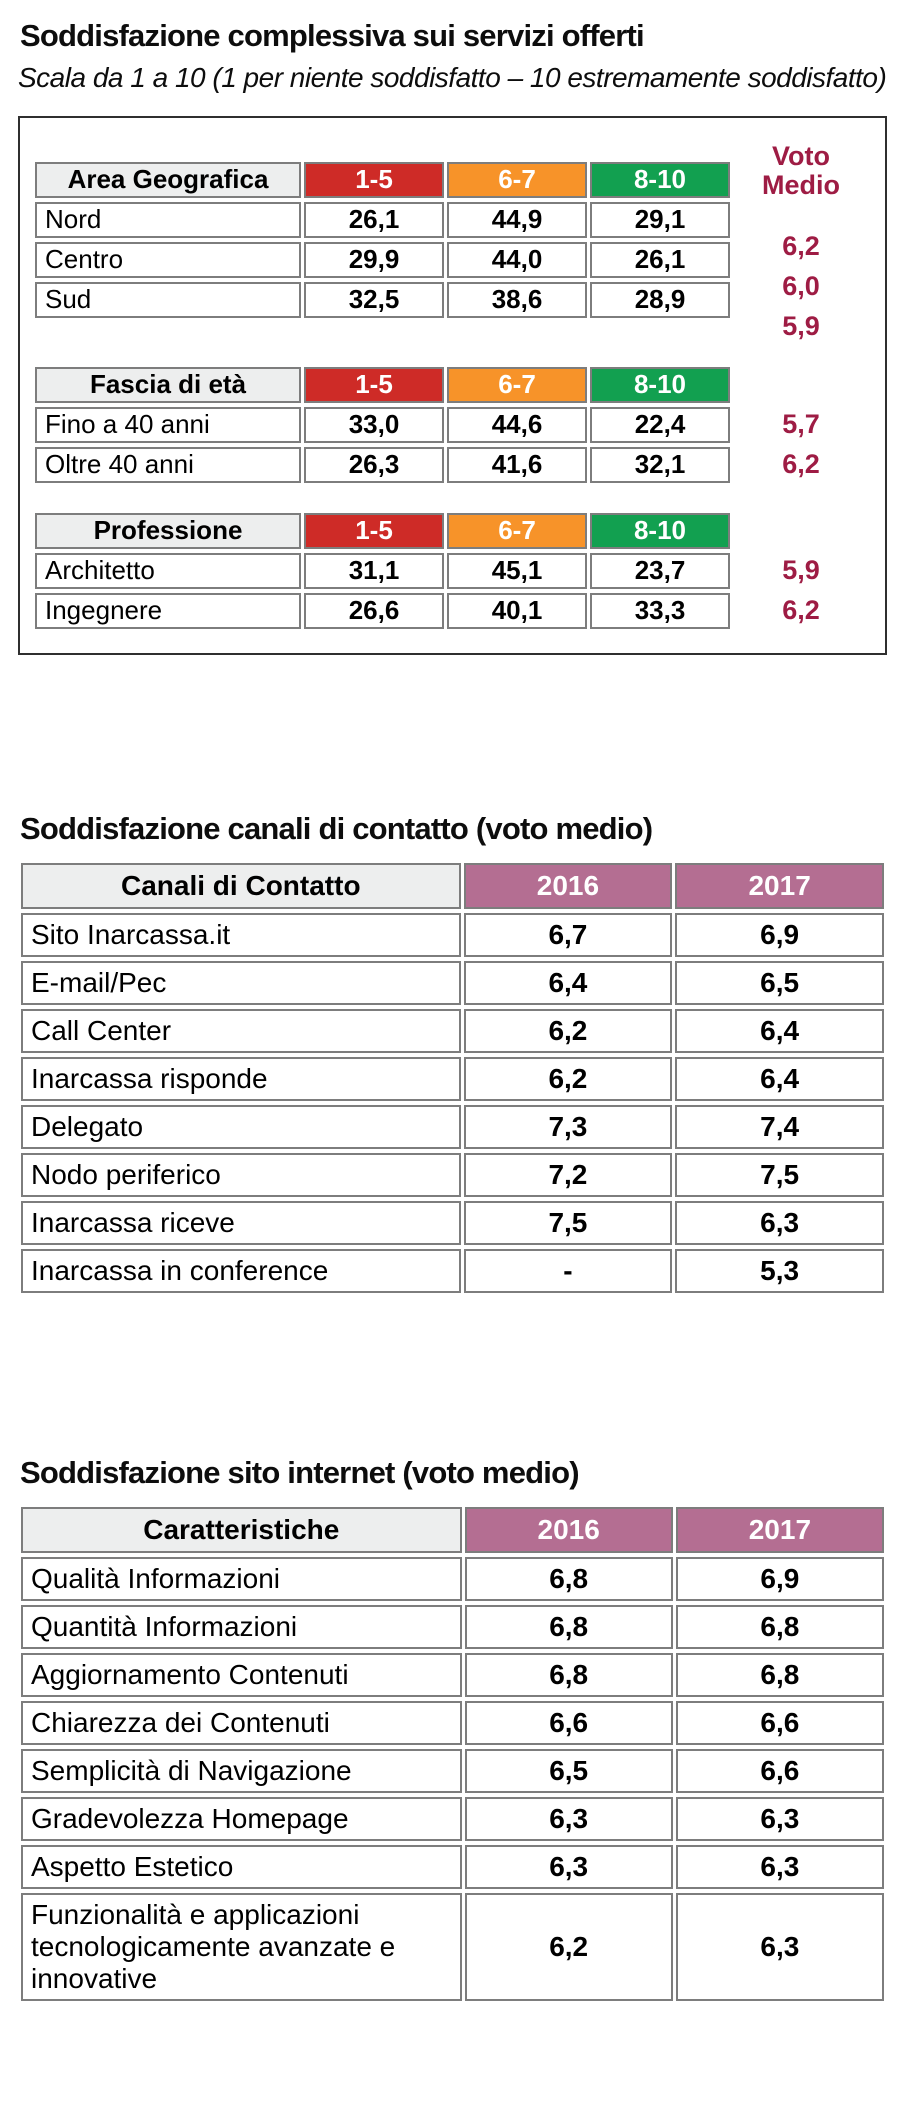 The width and height of the screenshot is (899, 2128). Describe the element at coordinates (241, 1030) in the screenshot. I see `row-label: Call Center` at that location.